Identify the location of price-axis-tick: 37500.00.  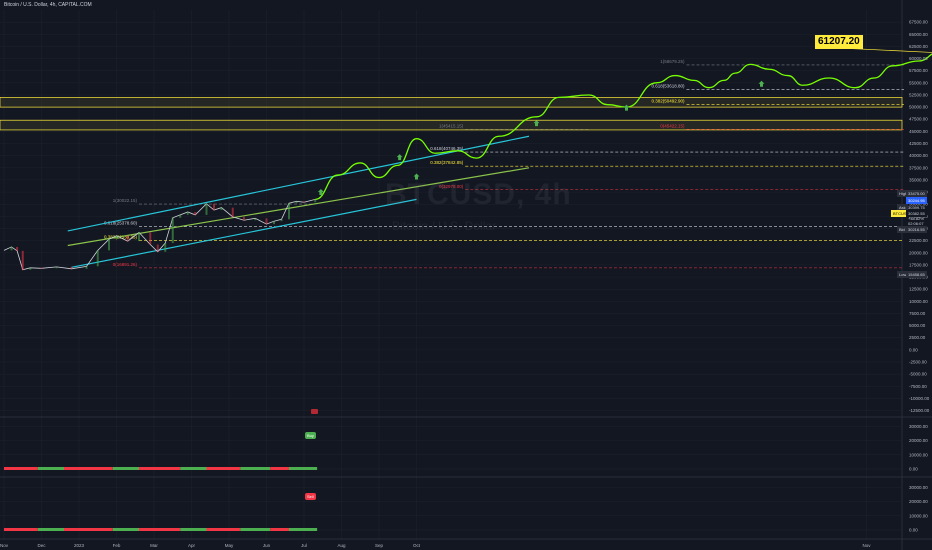
(918, 167).